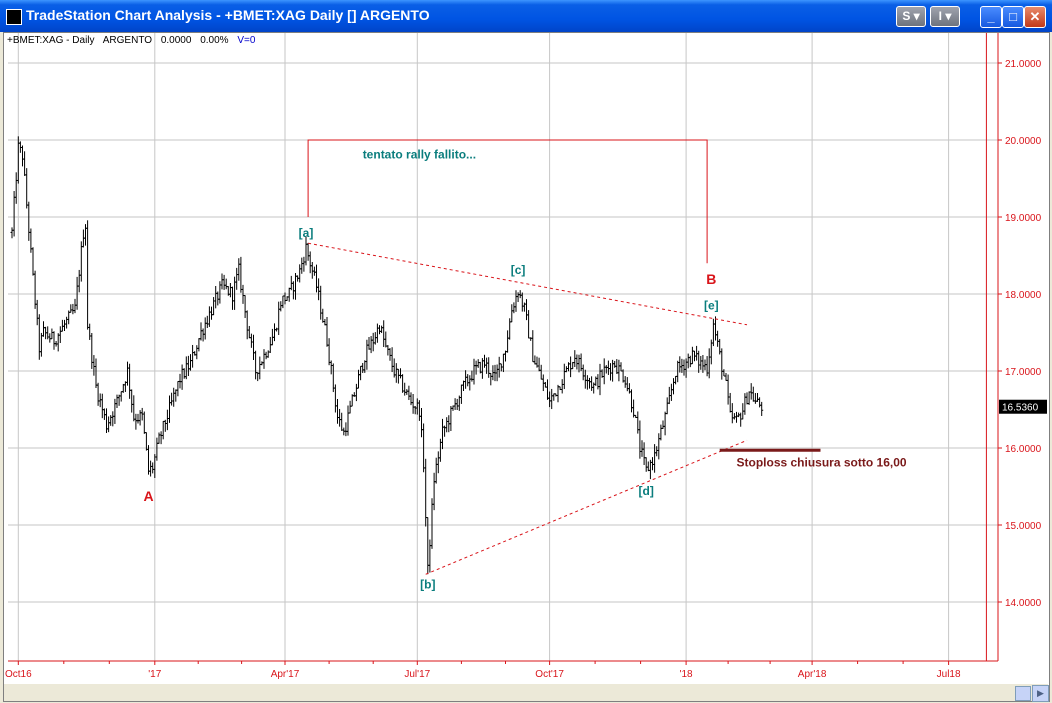 The image size is (1052, 703). I want to click on x-tick-label: Jul18, so click(949, 674).